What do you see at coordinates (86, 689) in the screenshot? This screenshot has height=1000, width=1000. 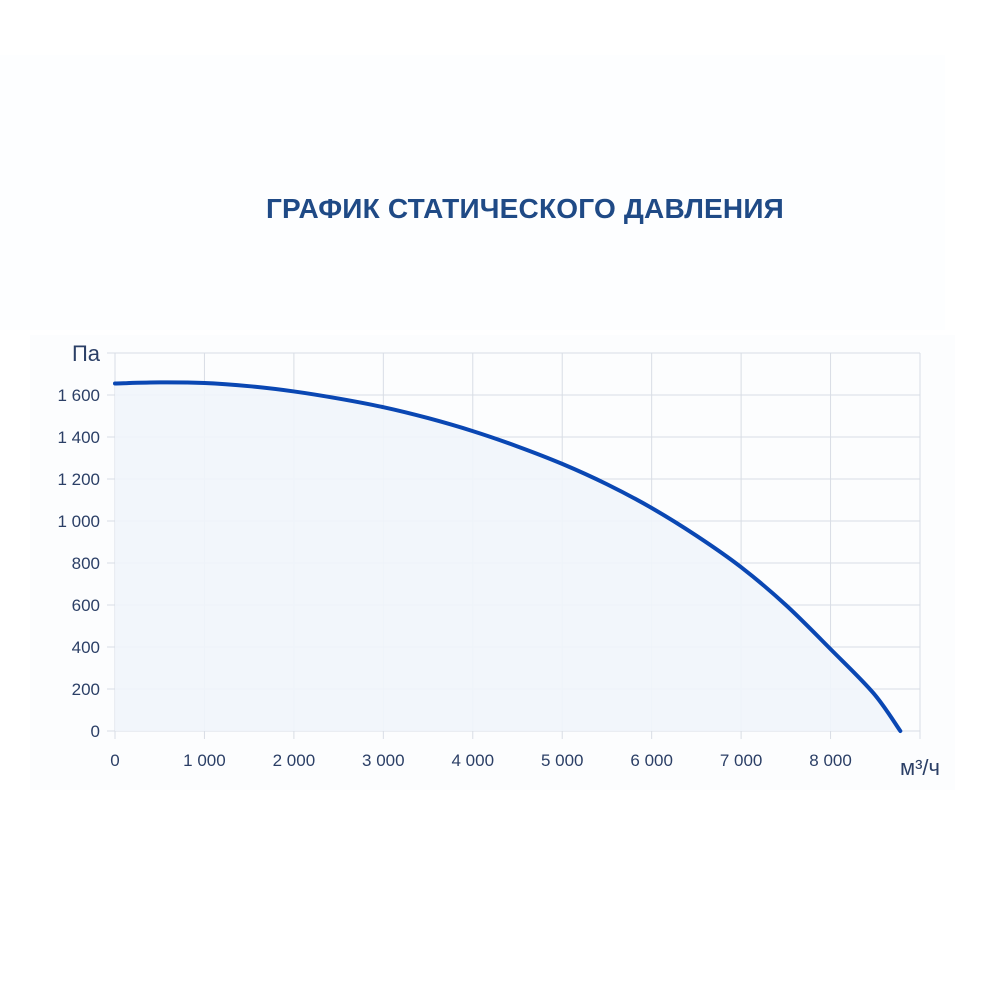 I see `y-tick-label: 200` at bounding box center [86, 689].